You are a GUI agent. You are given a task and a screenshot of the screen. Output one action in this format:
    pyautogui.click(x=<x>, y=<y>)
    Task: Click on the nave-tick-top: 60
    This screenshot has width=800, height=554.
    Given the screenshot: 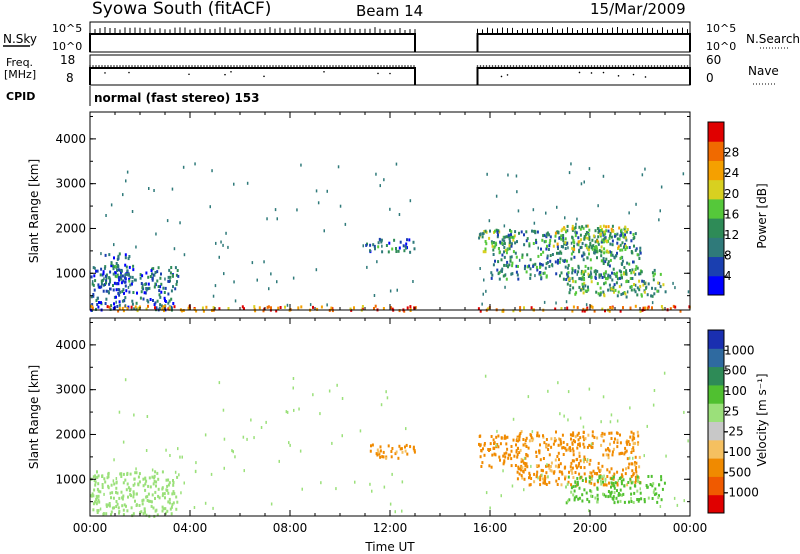 What is the action you would take?
    pyautogui.click(x=713, y=60)
    